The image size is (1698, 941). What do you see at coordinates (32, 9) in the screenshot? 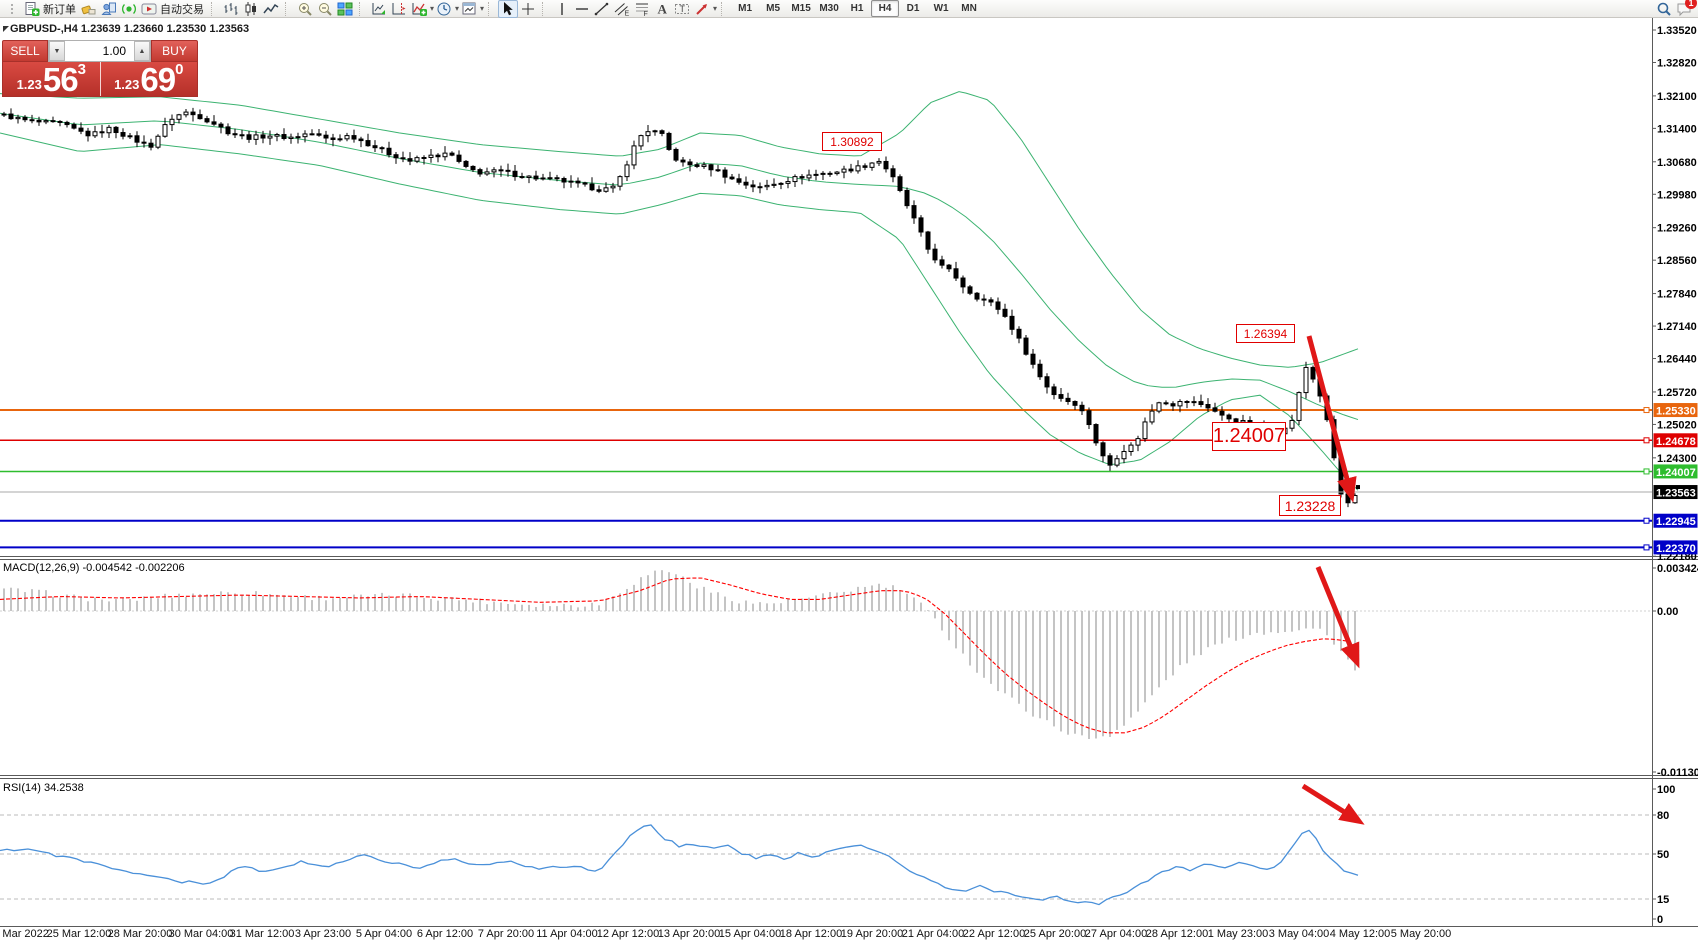
I see `doc-plus-icon` at bounding box center [32, 9].